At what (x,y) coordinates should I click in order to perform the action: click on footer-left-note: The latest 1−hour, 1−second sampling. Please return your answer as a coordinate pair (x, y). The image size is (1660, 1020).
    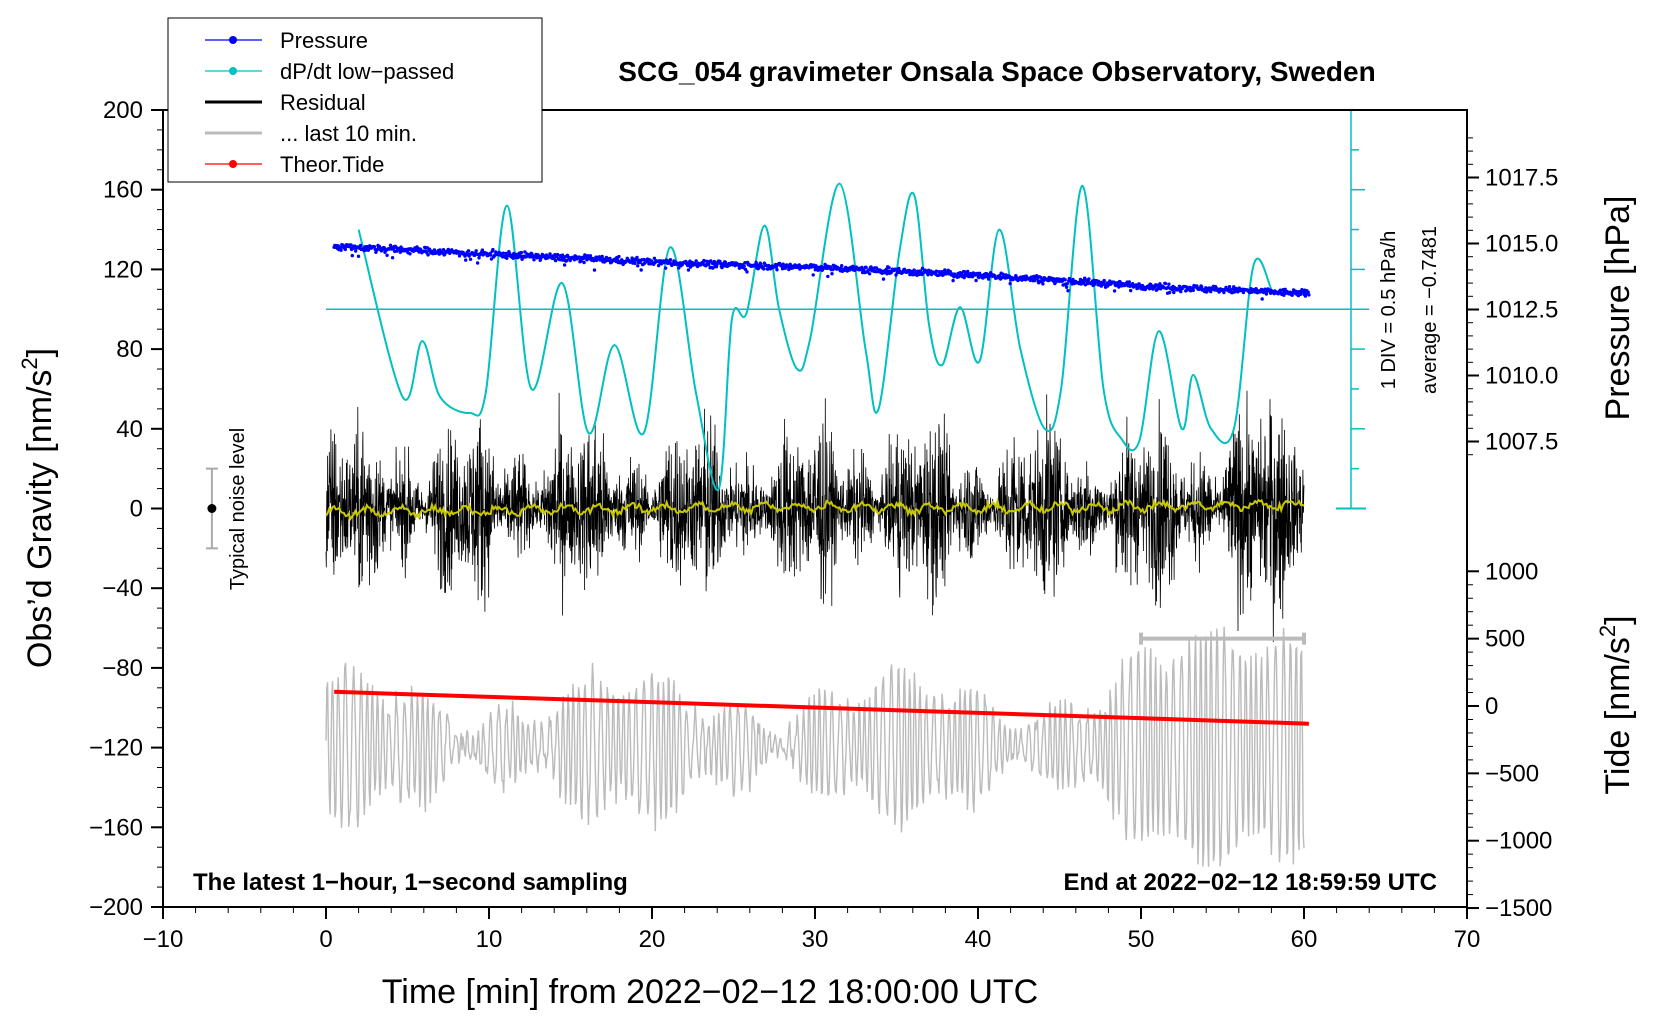
    Looking at the image, I should click on (410, 882).